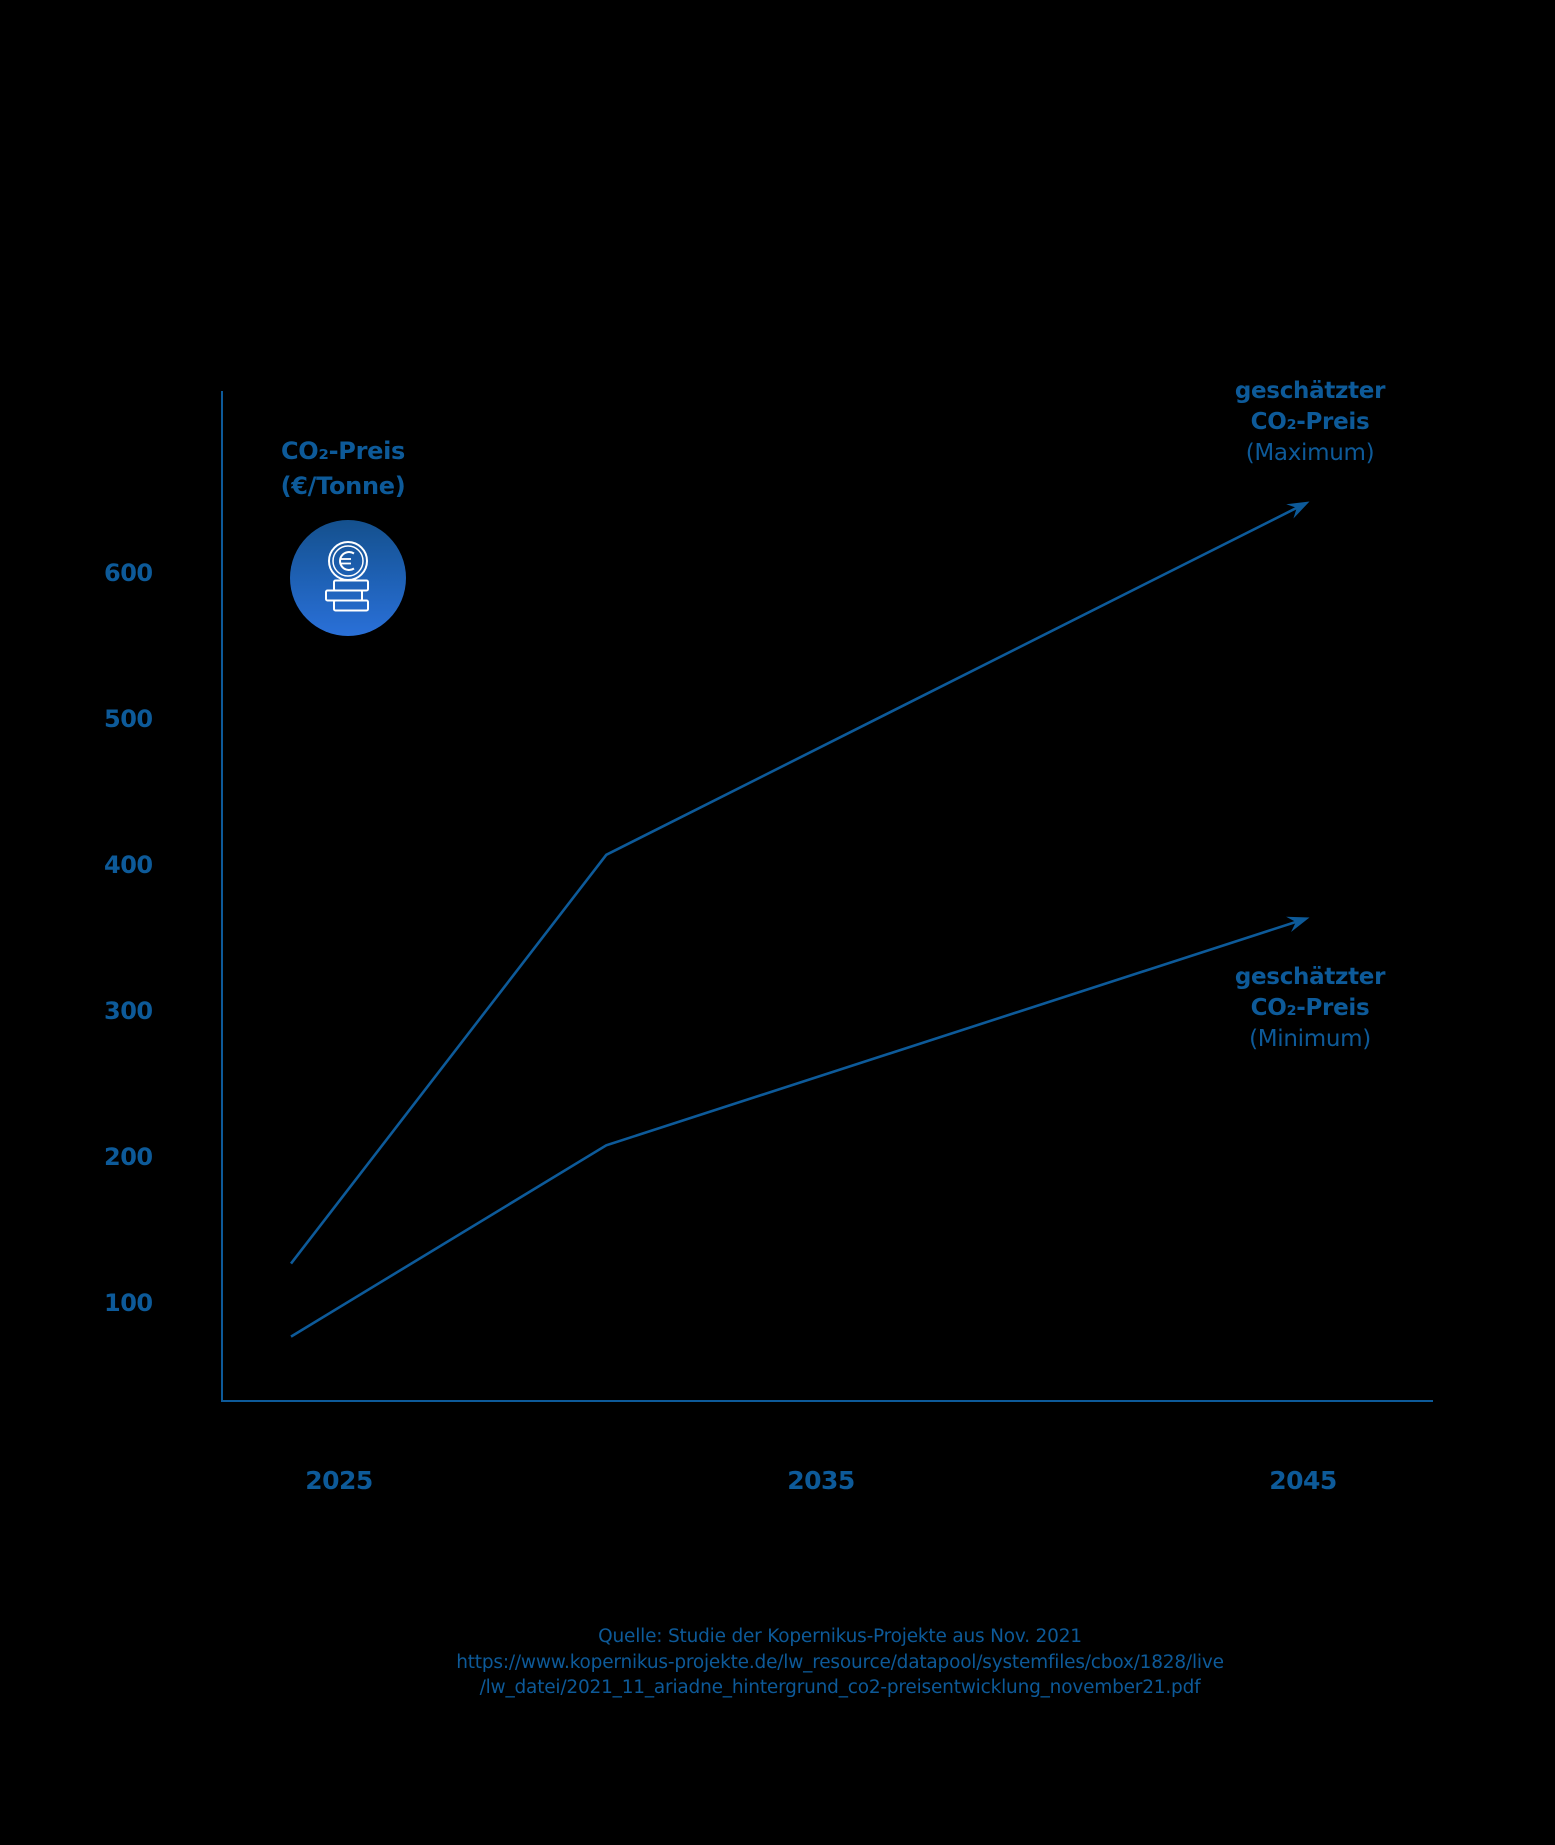  What do you see at coordinates (821, 1480) in the screenshot?
I see `x-tick-label: 2035` at bounding box center [821, 1480].